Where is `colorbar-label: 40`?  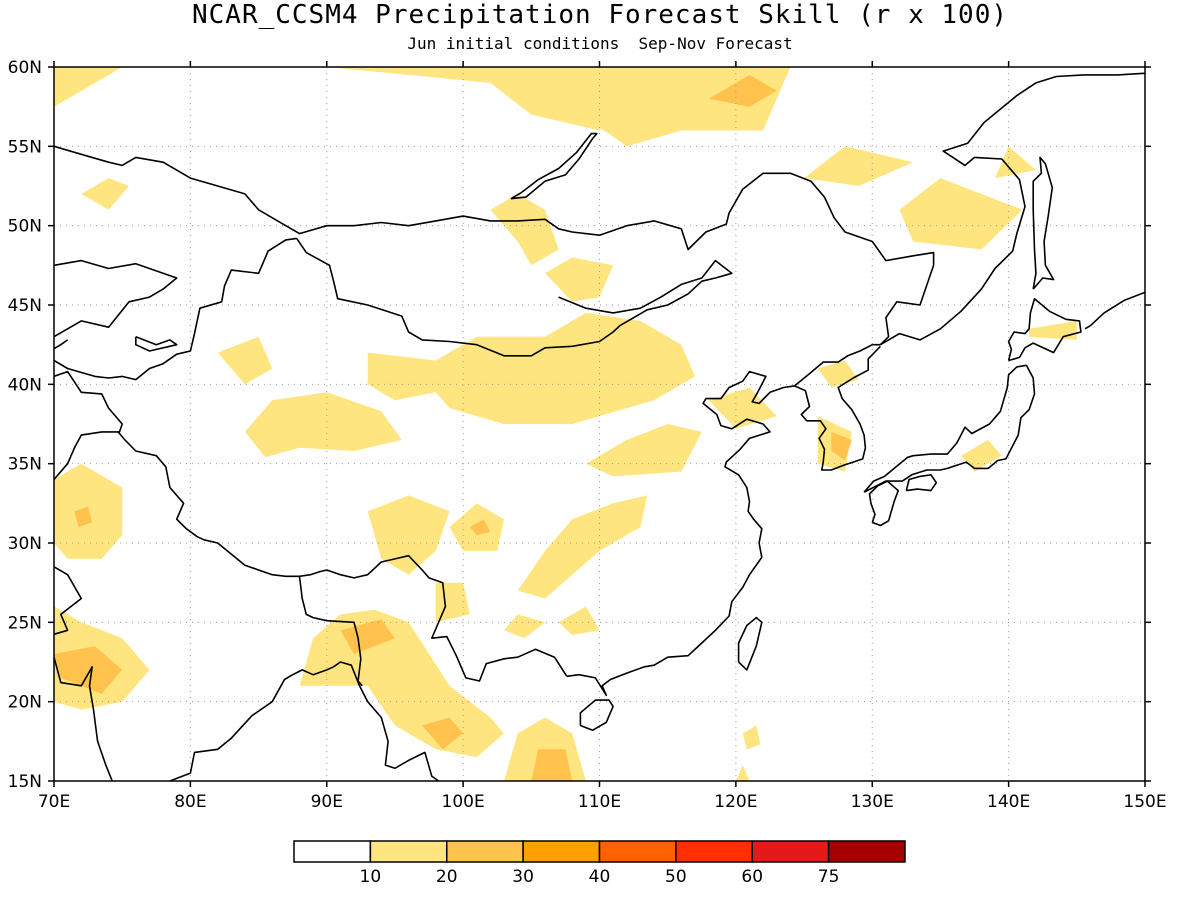
colorbar-label: 40 is located at coordinates (600, 877).